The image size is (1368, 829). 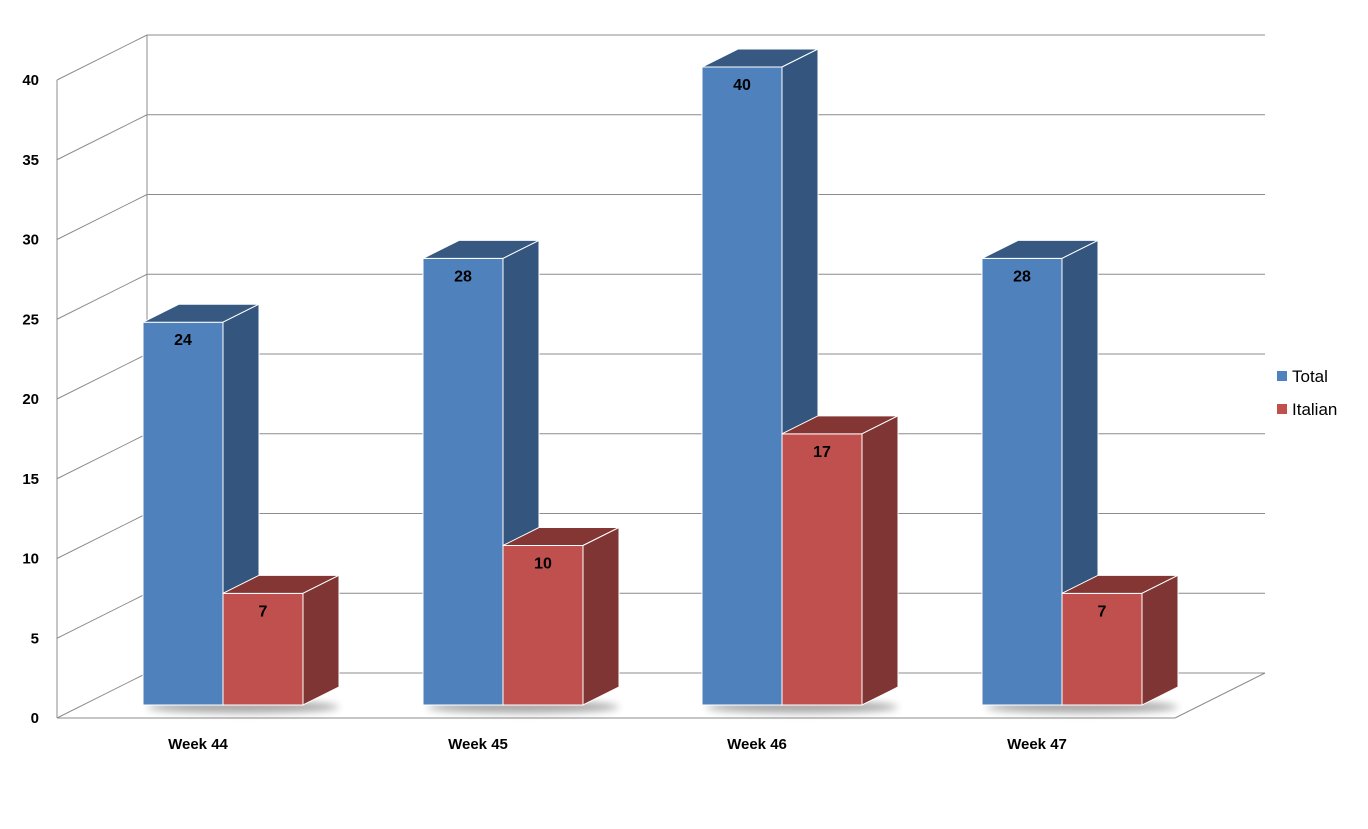 What do you see at coordinates (30, 240) in the screenshot?
I see `y-tick-label: 30` at bounding box center [30, 240].